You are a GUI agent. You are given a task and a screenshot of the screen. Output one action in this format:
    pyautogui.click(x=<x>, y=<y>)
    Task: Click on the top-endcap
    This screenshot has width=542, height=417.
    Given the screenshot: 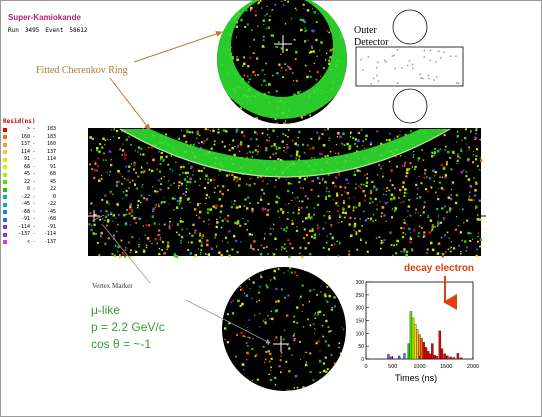 What is the action you would take?
    pyautogui.click(x=282, y=62)
    